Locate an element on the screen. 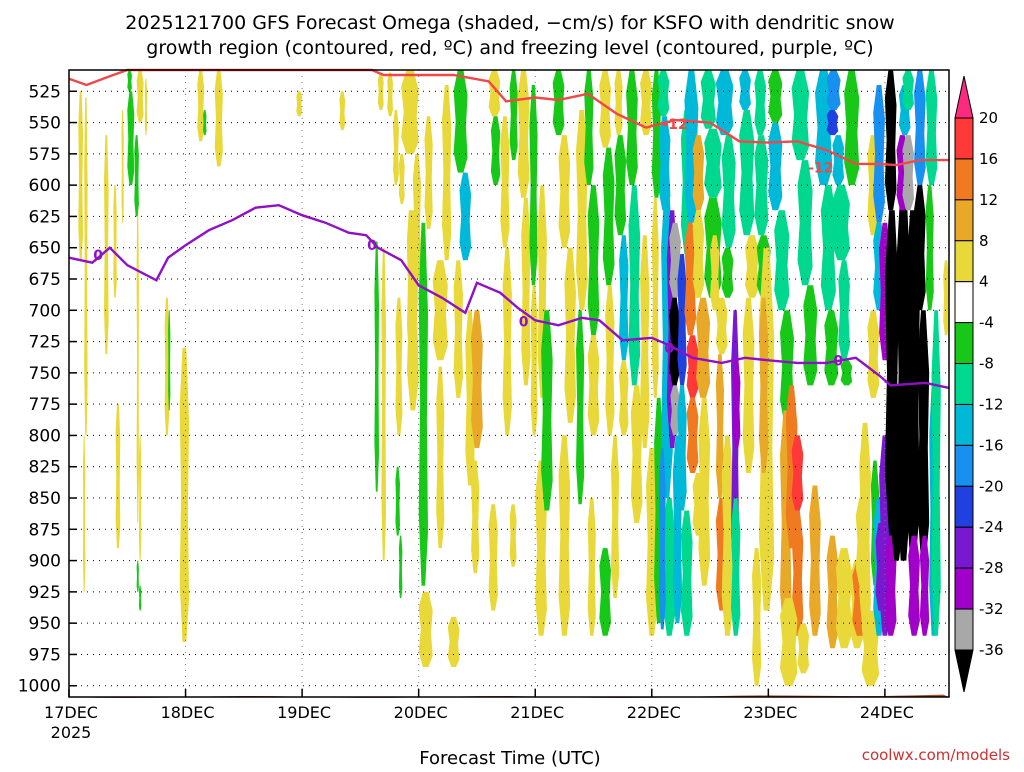 Image resolution: width=1024 pixels, height=772 pixels. y-tick-label-675: 675 is located at coordinates (45, 280).